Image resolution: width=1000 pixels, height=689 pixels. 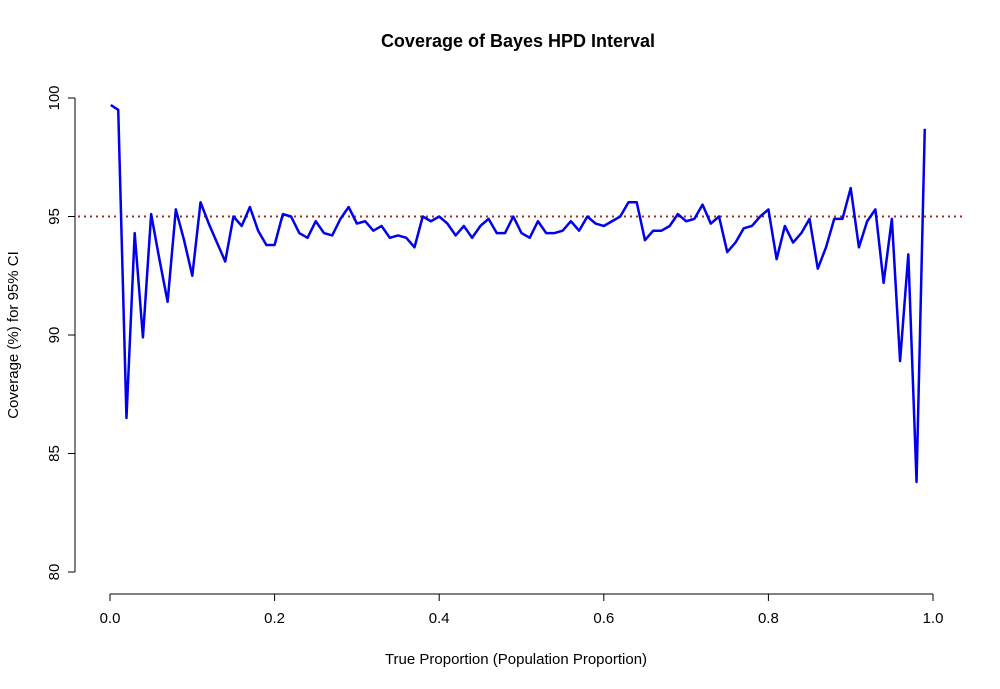 What do you see at coordinates (54, 216) in the screenshot?
I see `y-tick-label: 95` at bounding box center [54, 216].